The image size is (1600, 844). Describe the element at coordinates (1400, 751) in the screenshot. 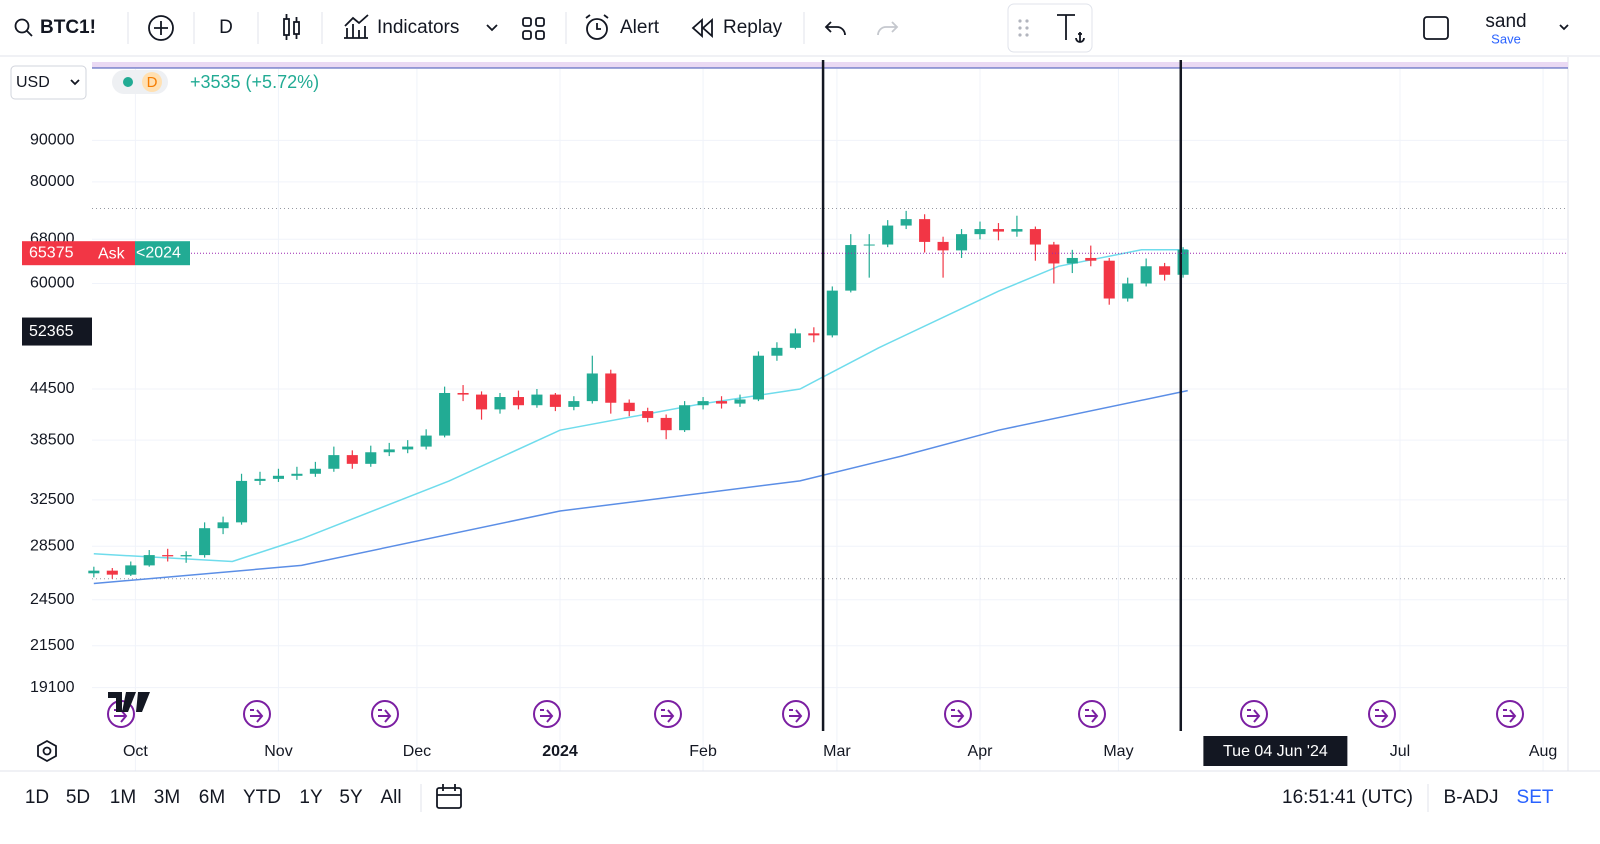

I see `x-tick-label: Jul` at that location.